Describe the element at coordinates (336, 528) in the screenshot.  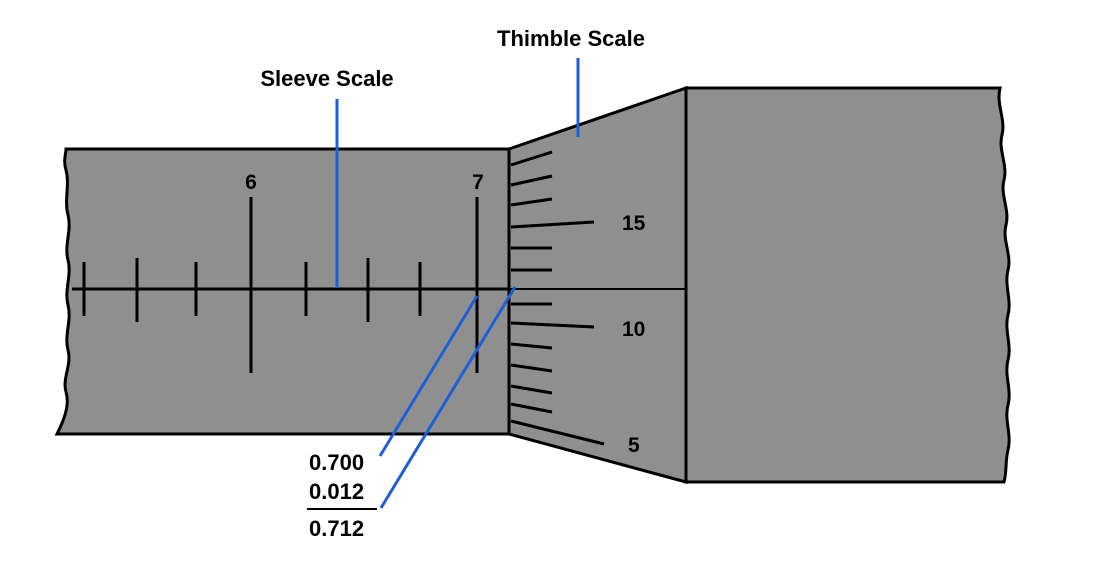
I see `reading-result: 0.712` at that location.